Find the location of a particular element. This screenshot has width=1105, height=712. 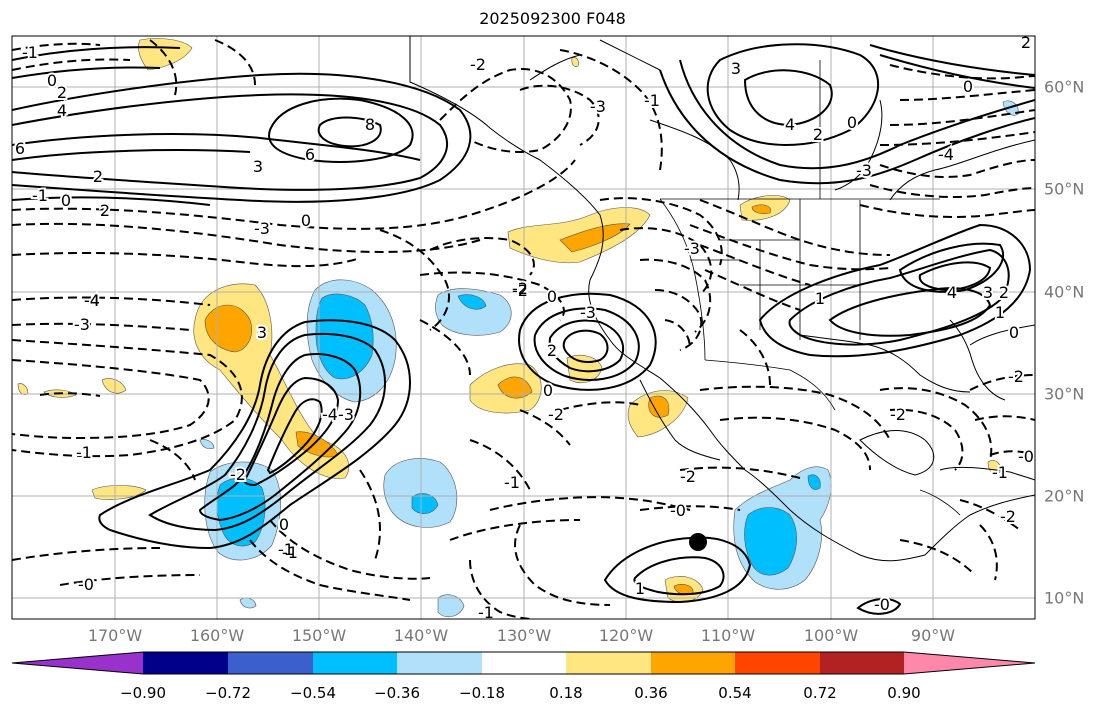

colorbar-tick-label: 0.36 is located at coordinates (651, 693).